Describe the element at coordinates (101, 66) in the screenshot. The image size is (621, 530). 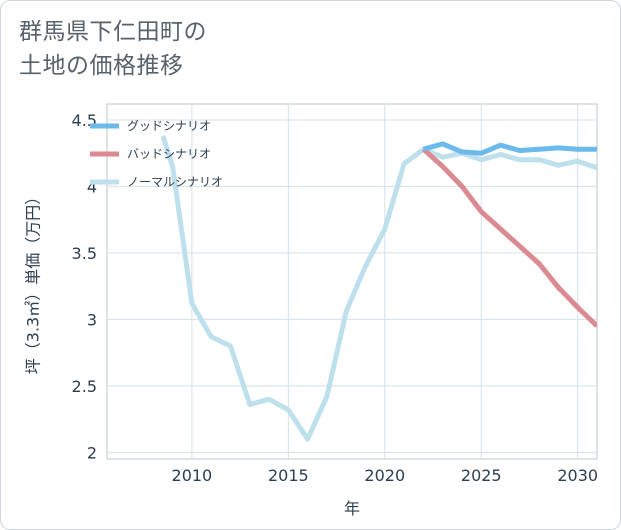
I see `chart-title-line-2: 土地の価格推移` at that location.